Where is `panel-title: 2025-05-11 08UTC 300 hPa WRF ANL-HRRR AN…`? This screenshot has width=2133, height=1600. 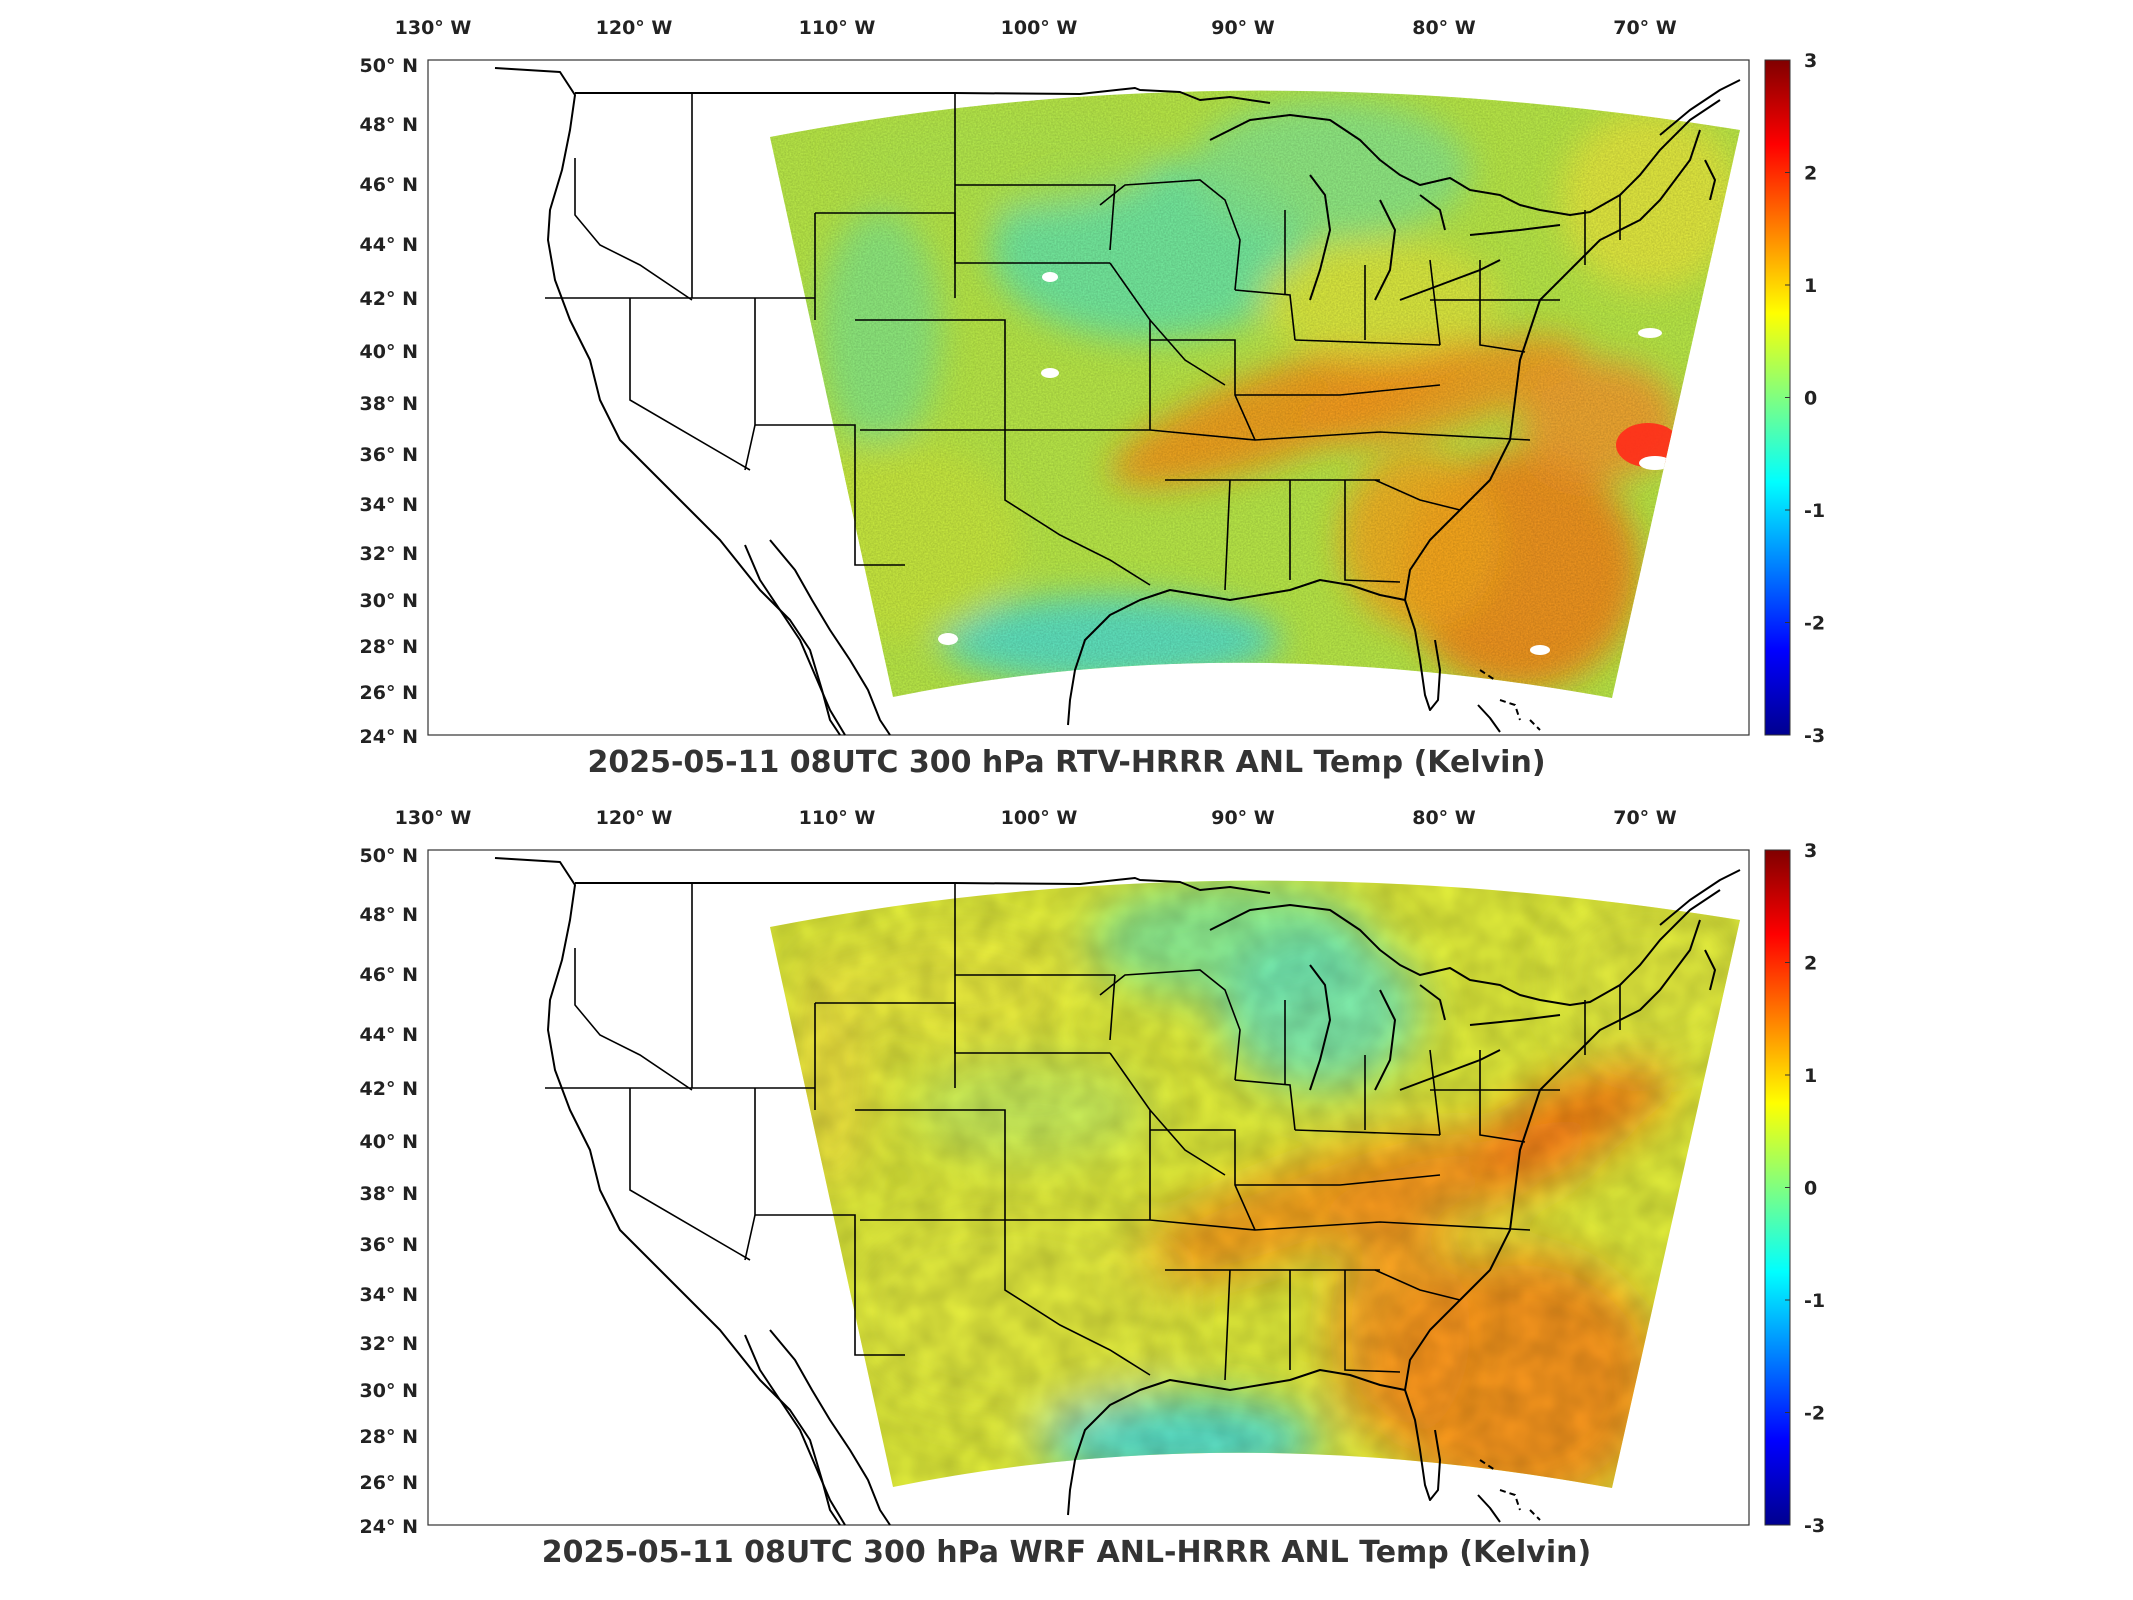 panel-title: 2025-05-11 08UTC 300 hPa WRF ANL-HRRR AN… is located at coordinates (1066, 1552).